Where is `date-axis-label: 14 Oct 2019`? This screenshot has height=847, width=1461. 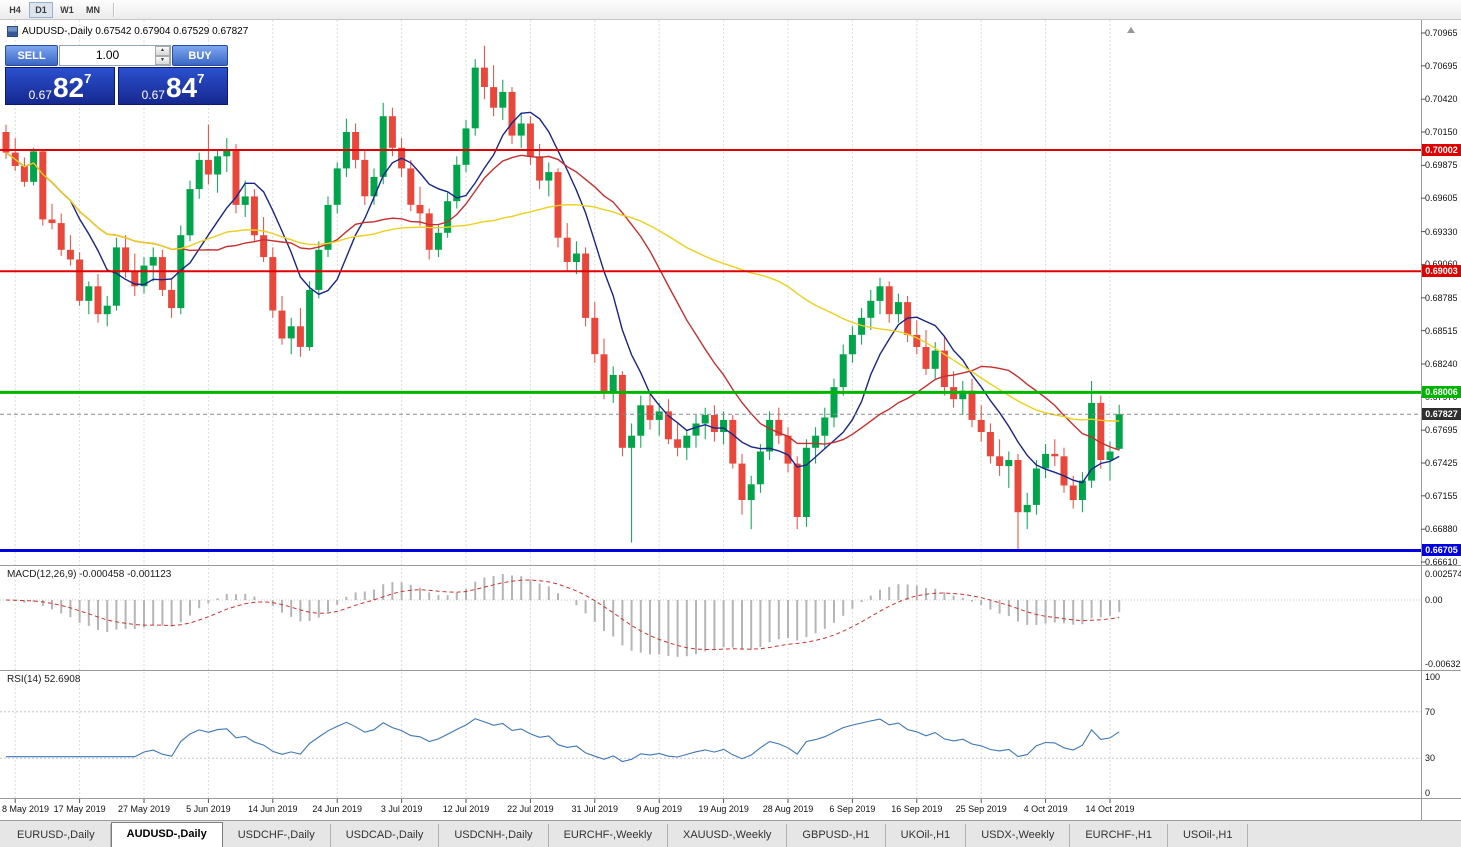 date-axis-label: 14 Oct 2019 is located at coordinates (1110, 809).